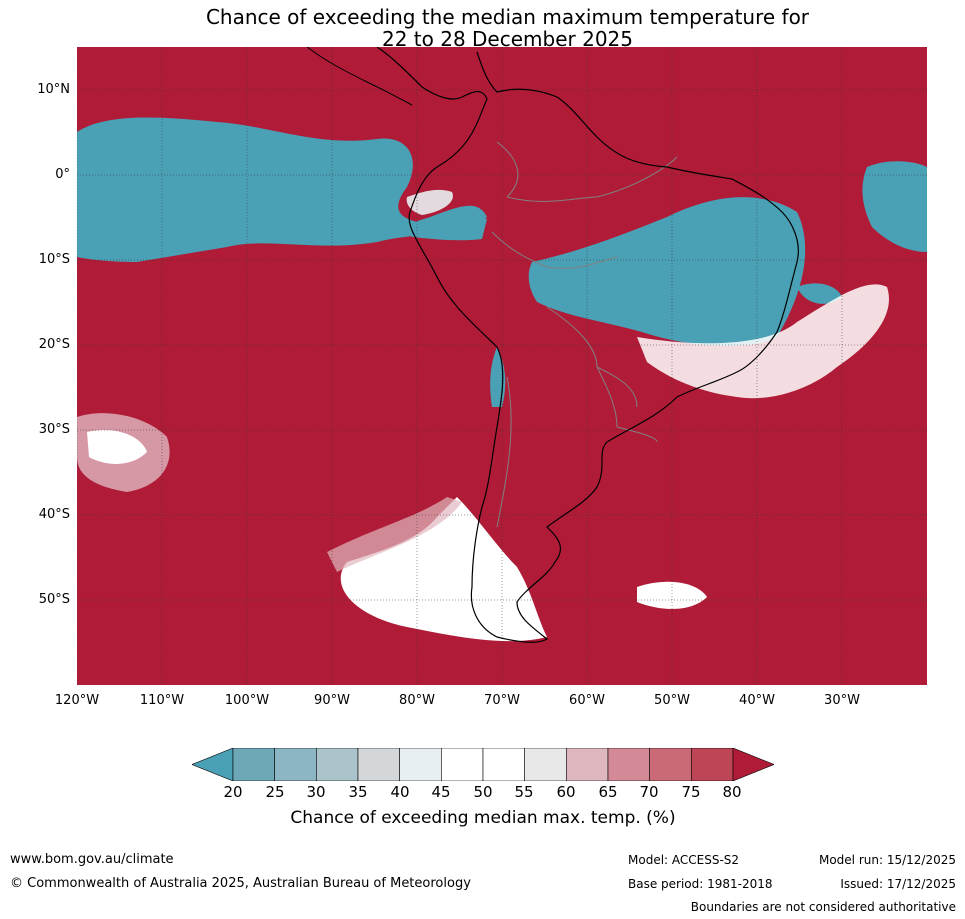 The height and width of the screenshot is (919, 965). I want to click on website-link: www.bom.gov.au/climate, so click(92, 859).